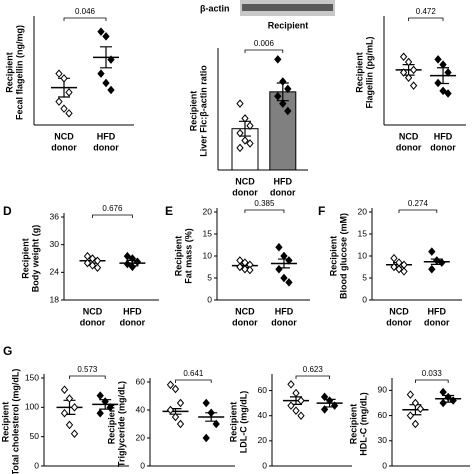 The height and width of the screenshot is (474, 474). I want to click on panel-letter: G, so click(7, 351).